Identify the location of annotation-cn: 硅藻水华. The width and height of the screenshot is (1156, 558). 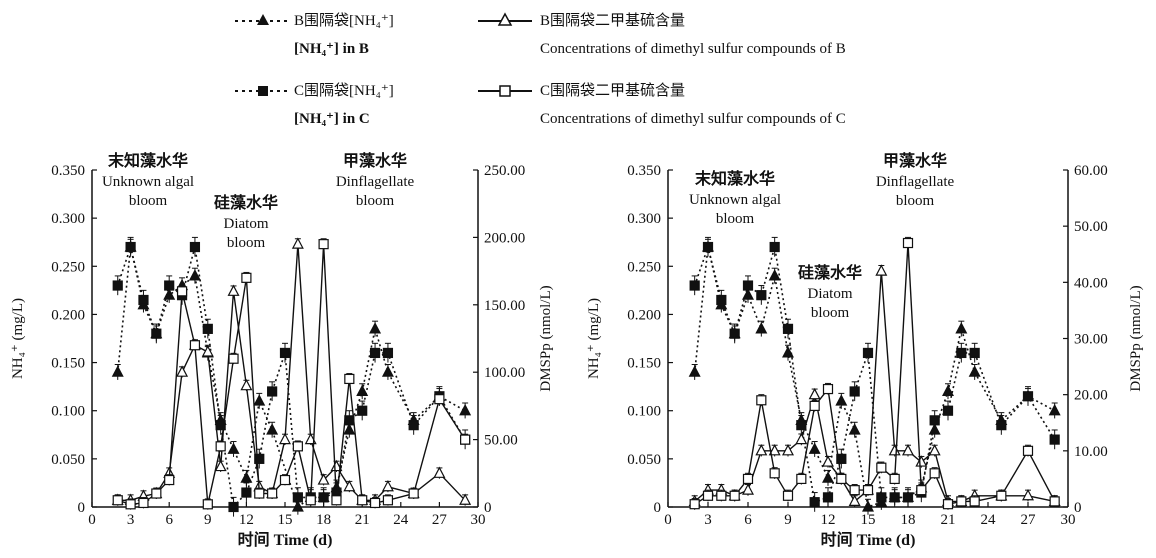
(246, 202).